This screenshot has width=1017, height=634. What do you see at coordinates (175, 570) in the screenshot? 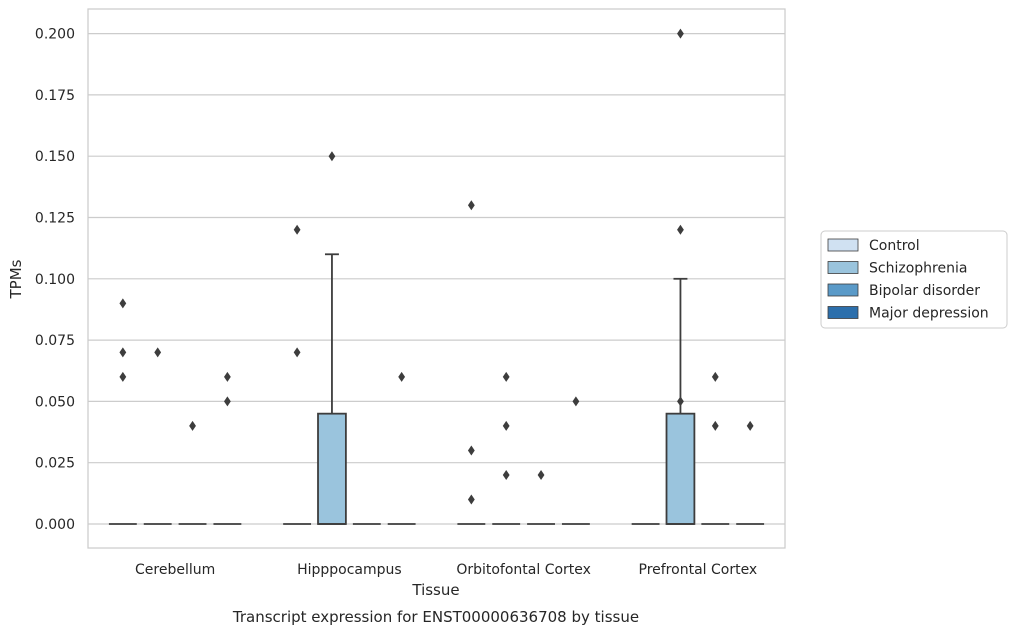
I see `x-tick-label: Cerebellum` at bounding box center [175, 570].